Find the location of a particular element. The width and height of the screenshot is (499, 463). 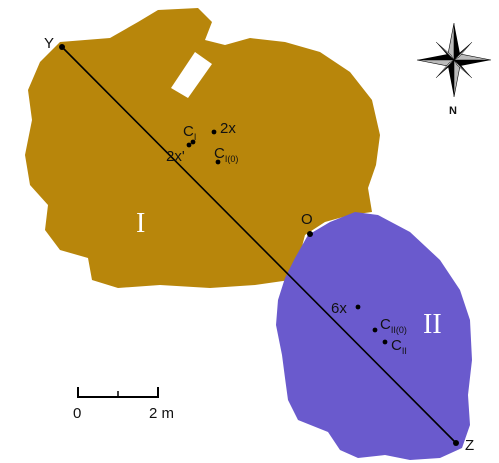

point-6x-dot is located at coordinates (358, 307).